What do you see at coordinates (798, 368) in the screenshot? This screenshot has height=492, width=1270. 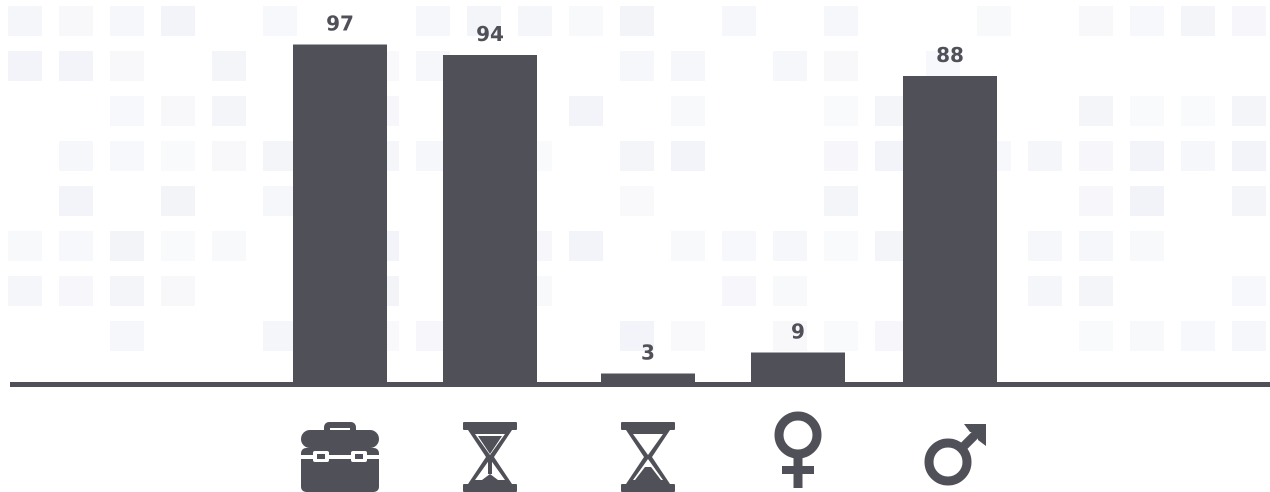 I see `bar-female-symbol-icon` at bounding box center [798, 368].